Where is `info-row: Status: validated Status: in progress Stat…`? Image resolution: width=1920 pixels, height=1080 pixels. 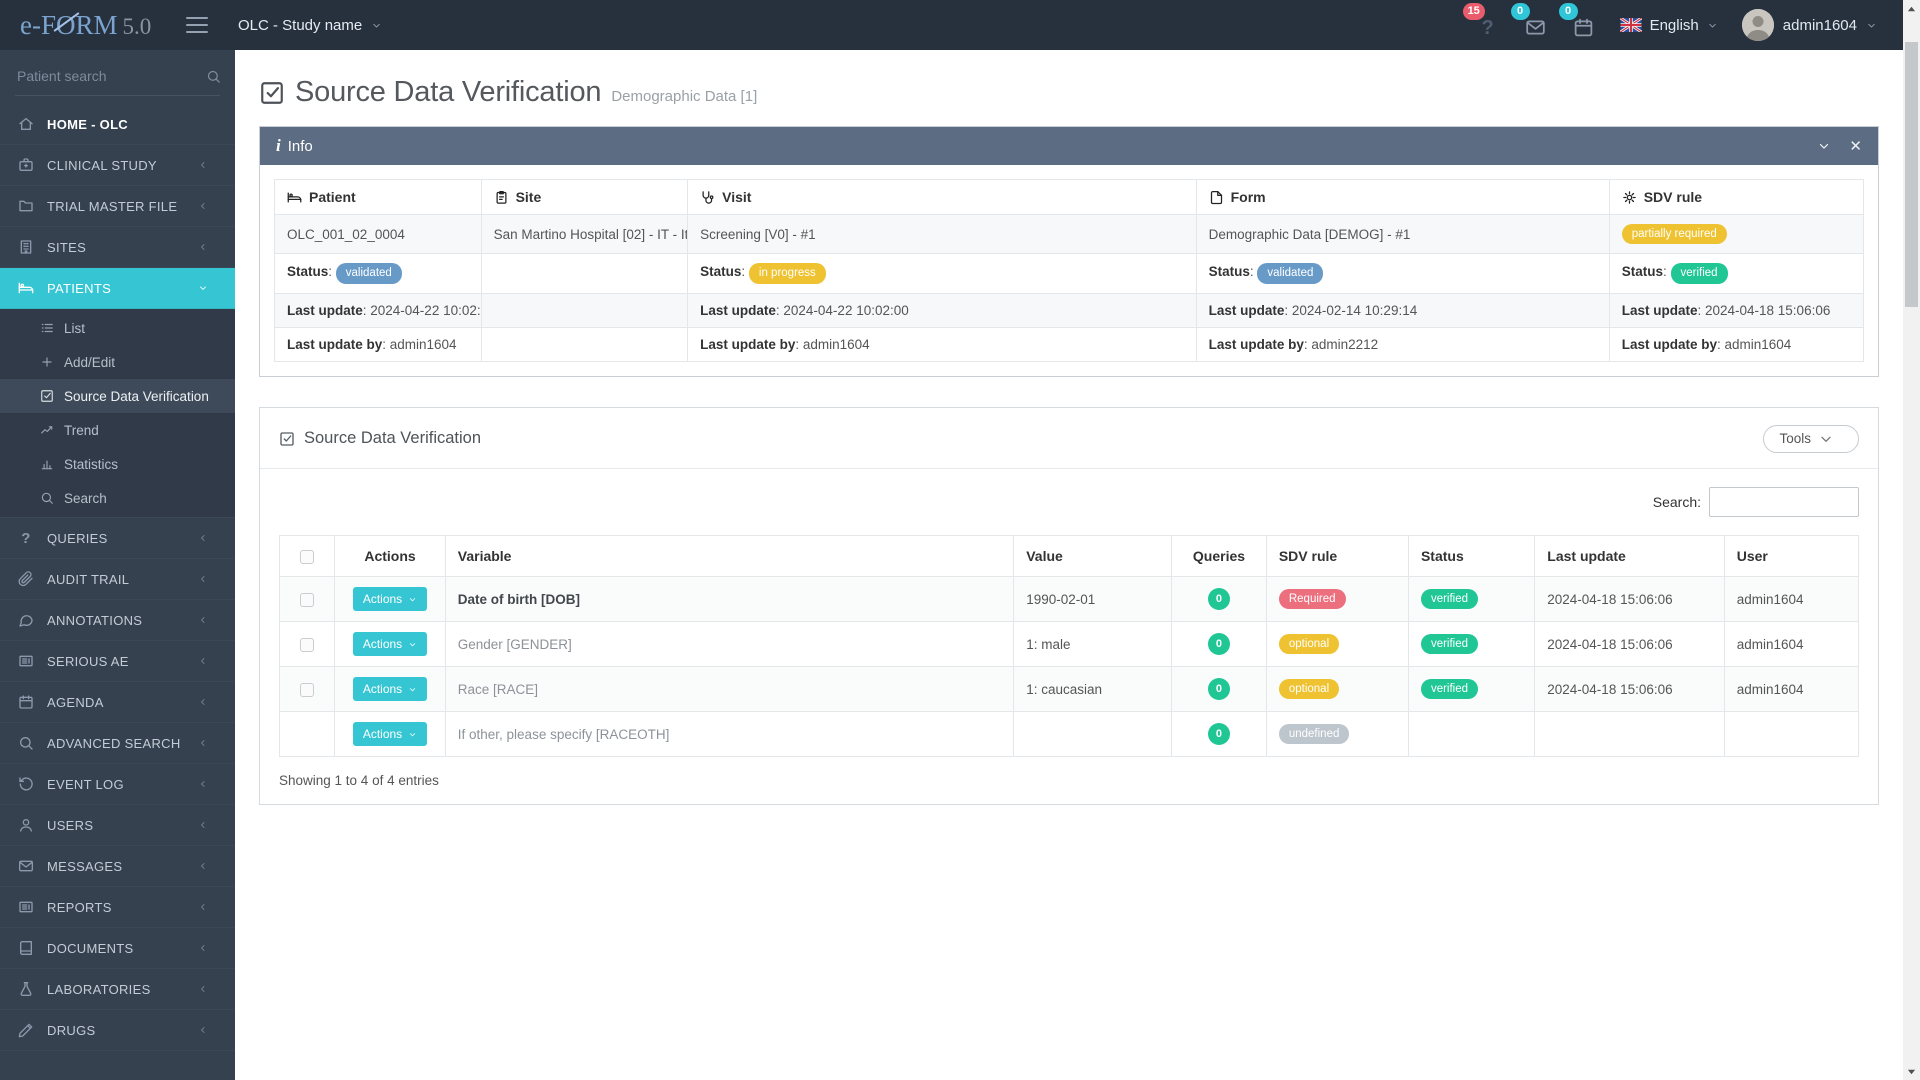 info-row: Status: validated Status: in progress Stat… is located at coordinates (1069, 273).